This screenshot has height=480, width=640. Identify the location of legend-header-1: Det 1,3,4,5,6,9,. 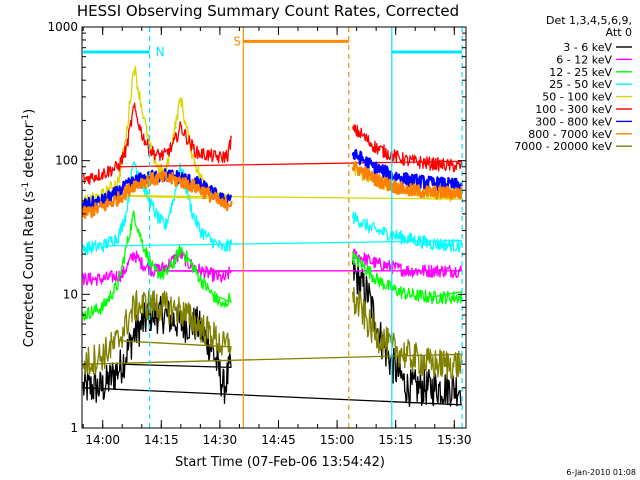
(589, 20).